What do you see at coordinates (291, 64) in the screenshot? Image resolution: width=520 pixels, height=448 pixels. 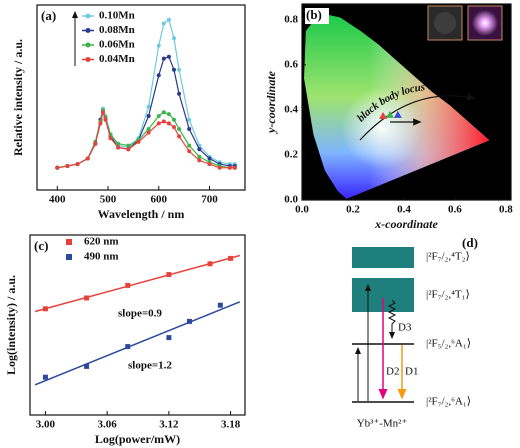 I see `y-tick-label: 0.6` at bounding box center [291, 64].